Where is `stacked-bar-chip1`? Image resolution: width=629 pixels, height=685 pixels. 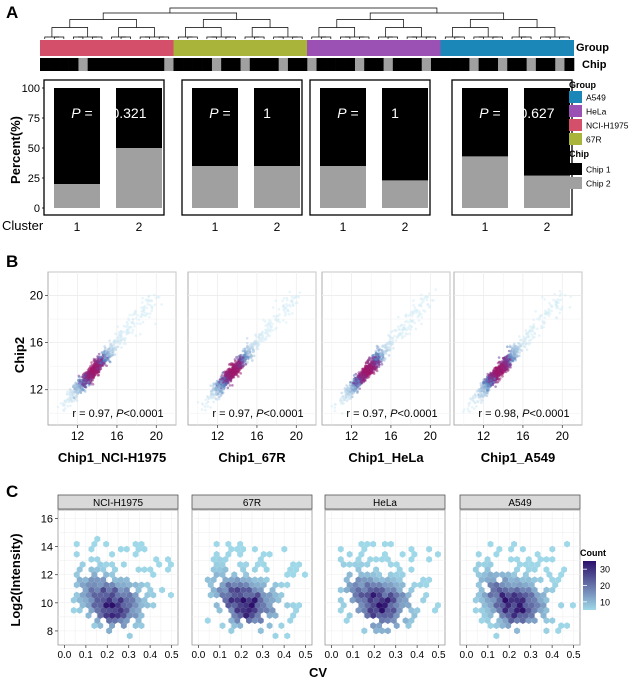
stacked-bar-chip1 is located at coordinates (277, 127).